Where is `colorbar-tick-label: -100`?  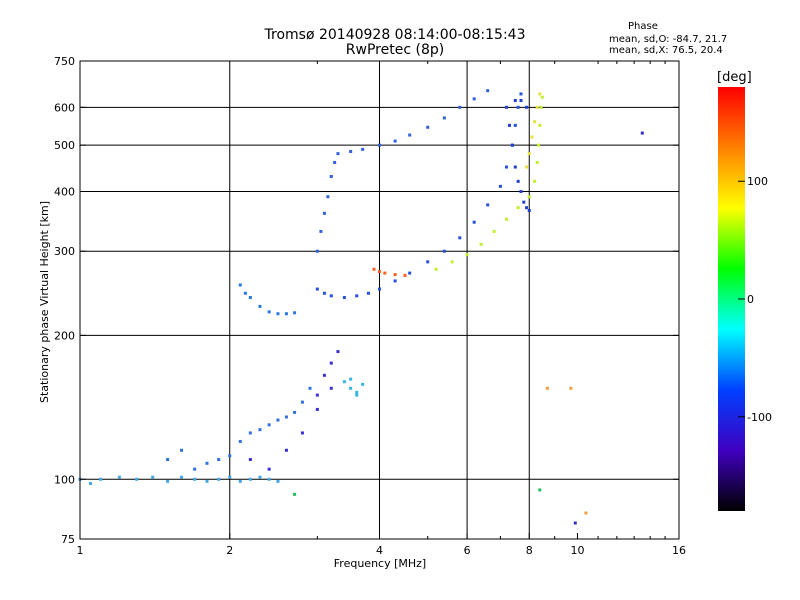 colorbar-tick-label: -100 is located at coordinates (759, 417).